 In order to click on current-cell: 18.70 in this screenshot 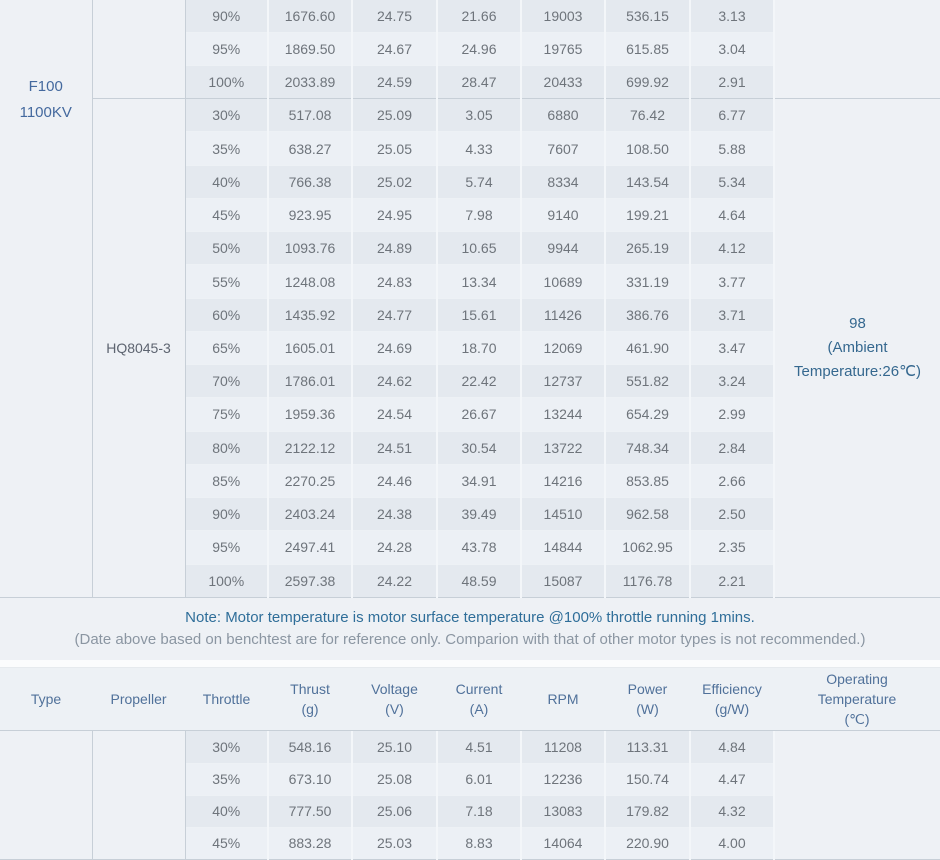, I will do `click(478, 348)`.